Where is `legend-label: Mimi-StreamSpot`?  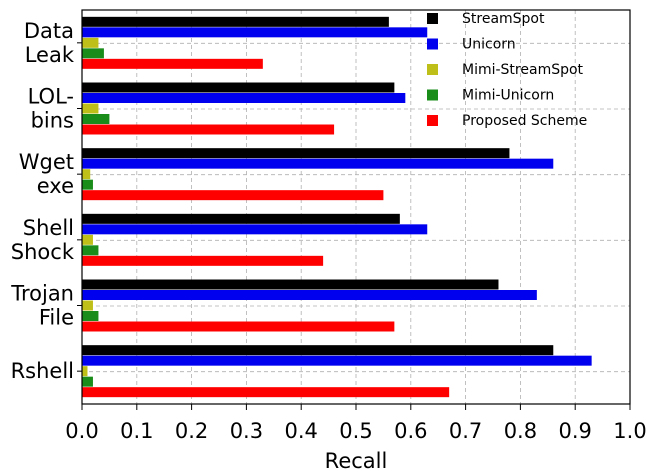
legend-label: Mimi-StreamSpot is located at coordinates (523, 70).